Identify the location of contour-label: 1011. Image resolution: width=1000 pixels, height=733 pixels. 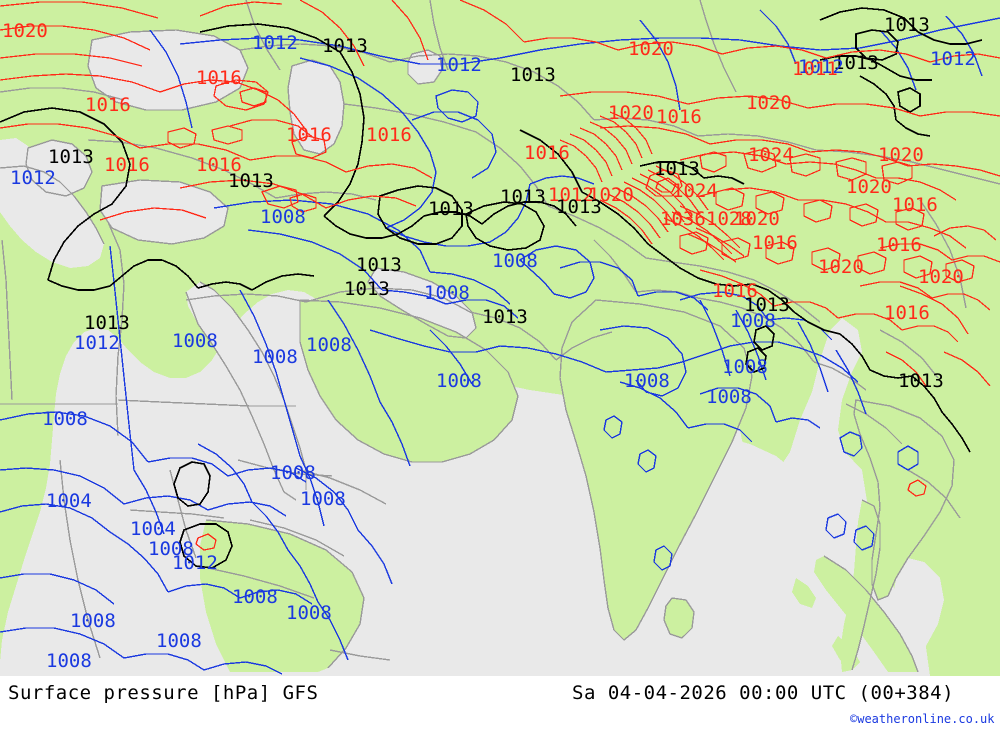
(815, 69).